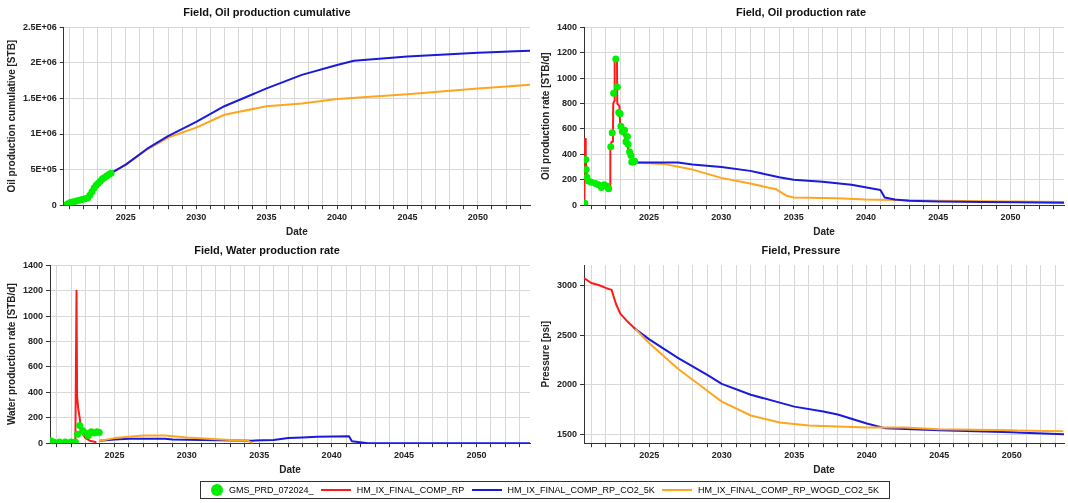 The height and width of the screenshot is (503, 1068). Describe the element at coordinates (801, 11) in the screenshot. I see `chart-title: Field, Oil production rate` at that location.